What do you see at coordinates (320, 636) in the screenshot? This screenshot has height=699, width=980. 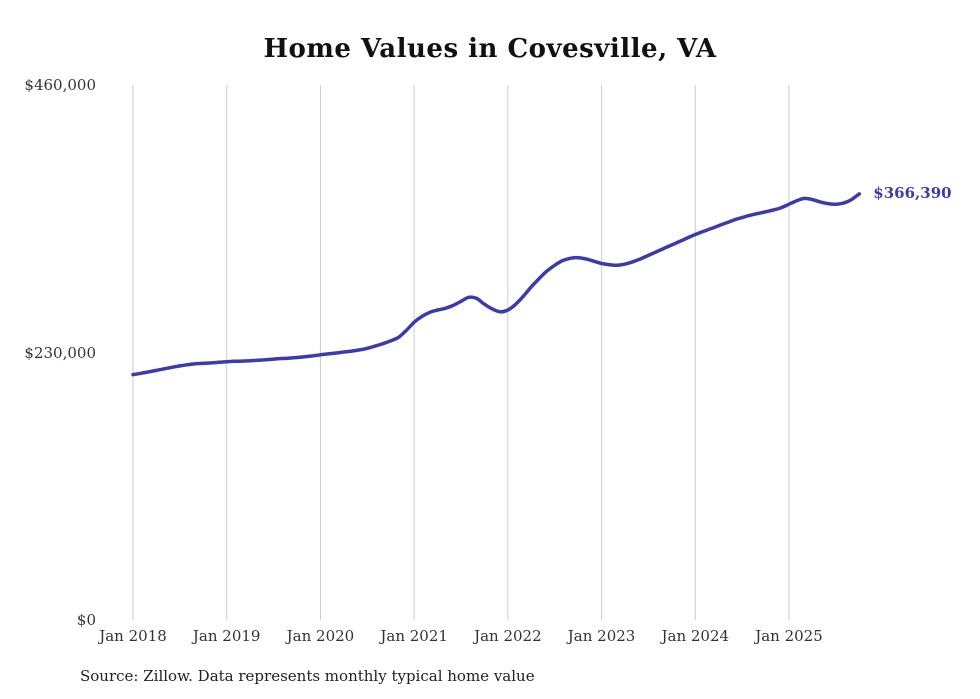 I see `x-tick-label: Jan 2020` at bounding box center [320, 636].